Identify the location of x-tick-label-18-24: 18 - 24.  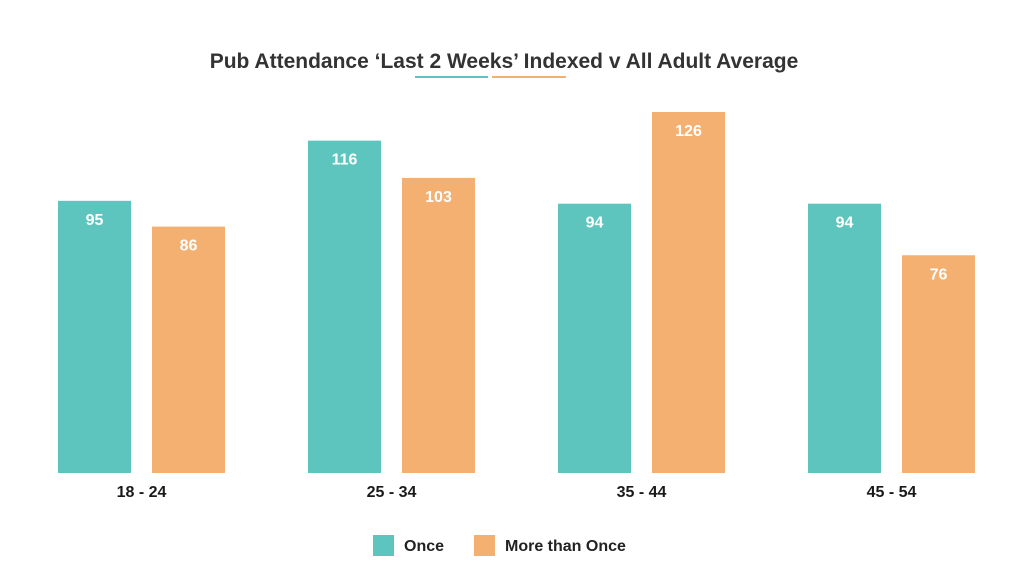
(142, 492).